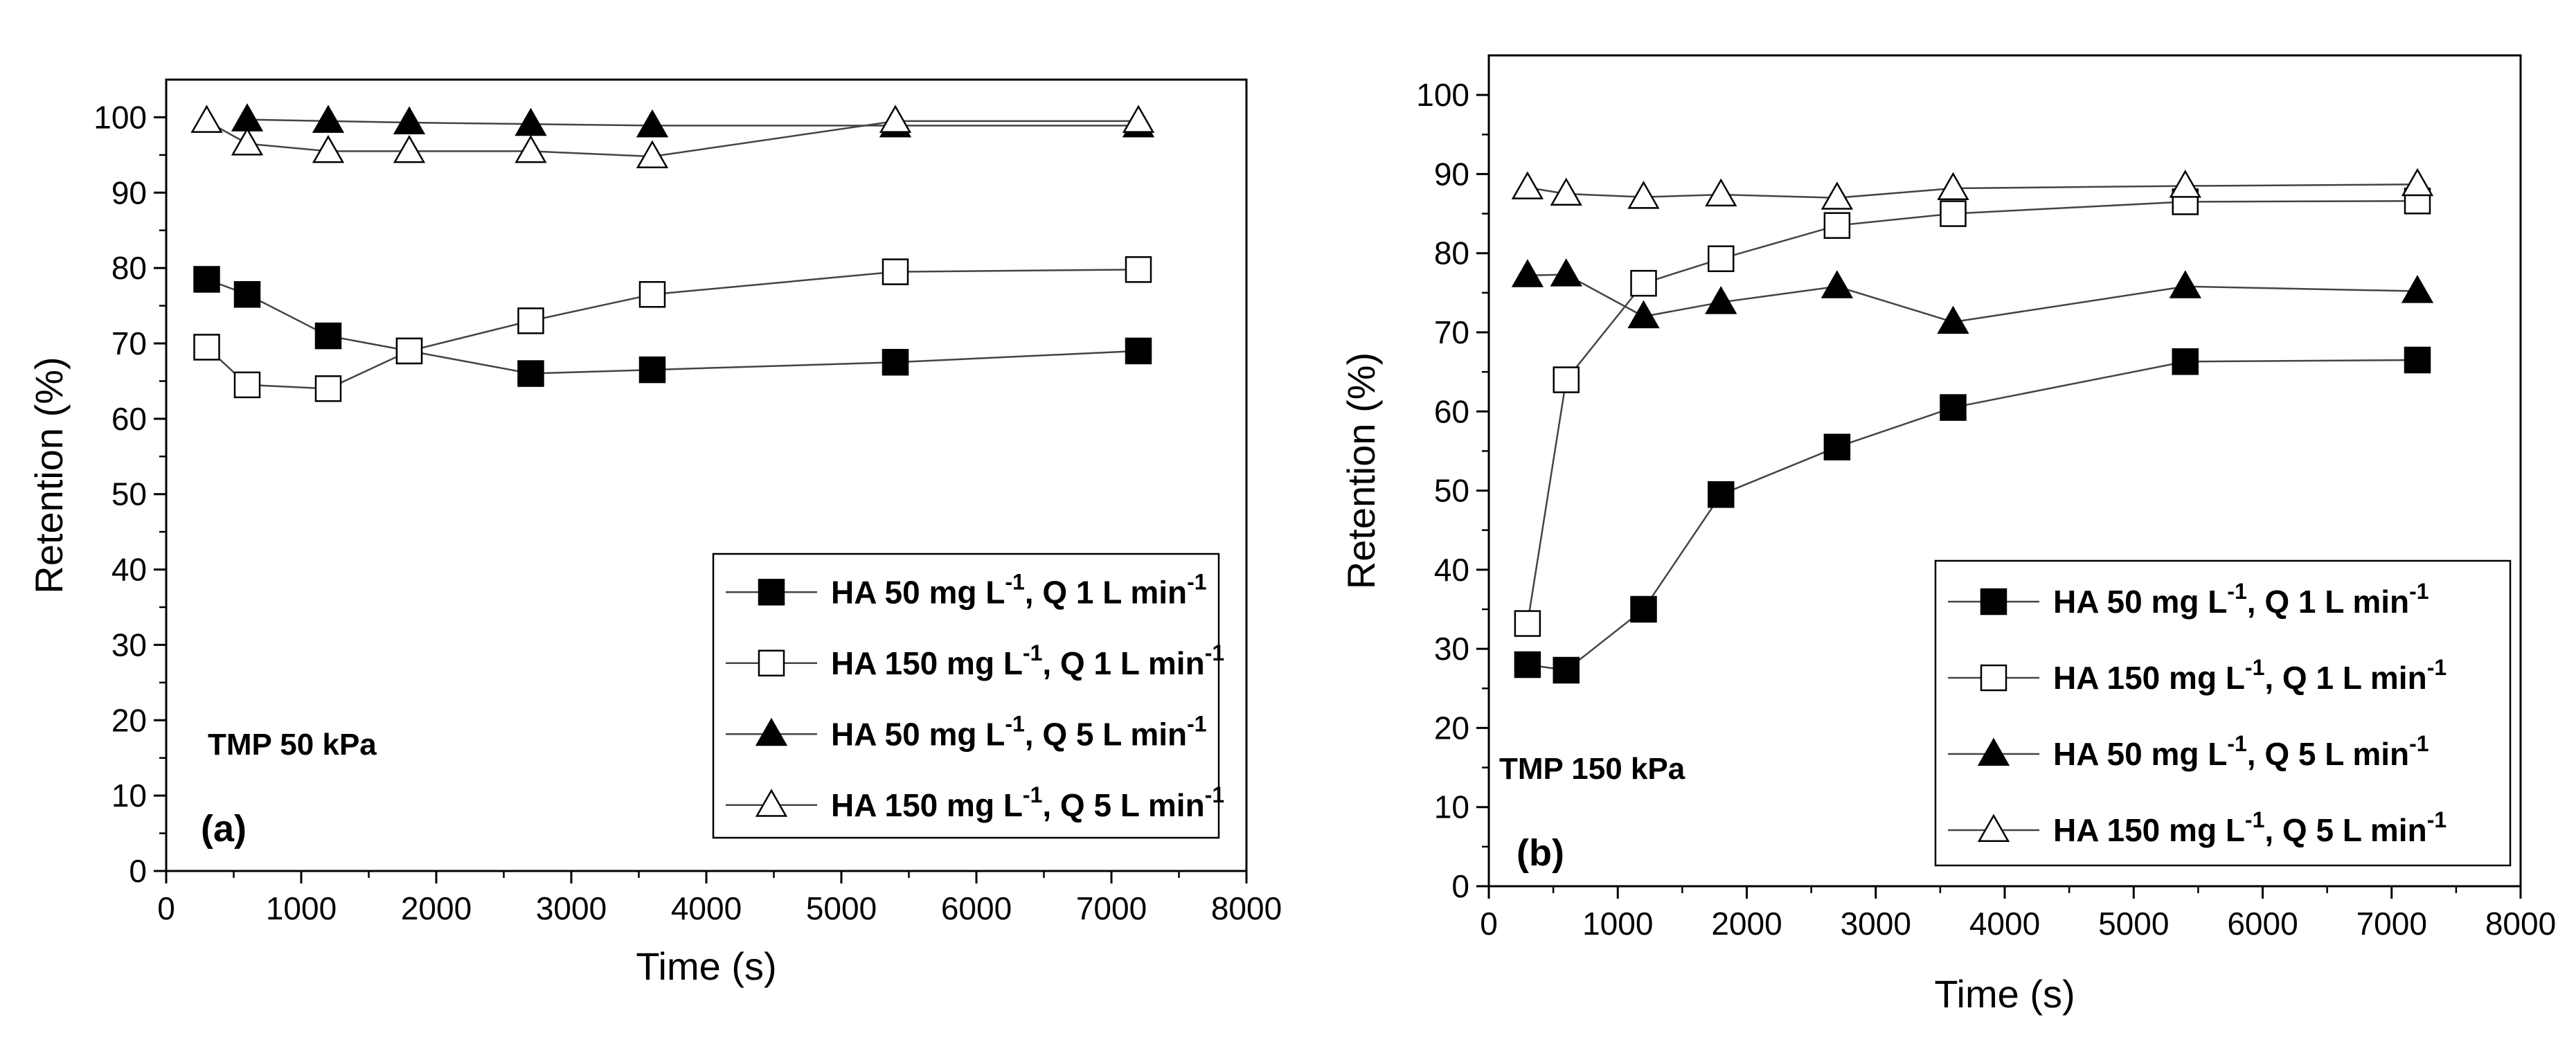 The height and width of the screenshot is (1042, 2576). Describe the element at coordinates (1876, 924) in the screenshot. I see `panel-b-x-tick-label: 3000` at that location.